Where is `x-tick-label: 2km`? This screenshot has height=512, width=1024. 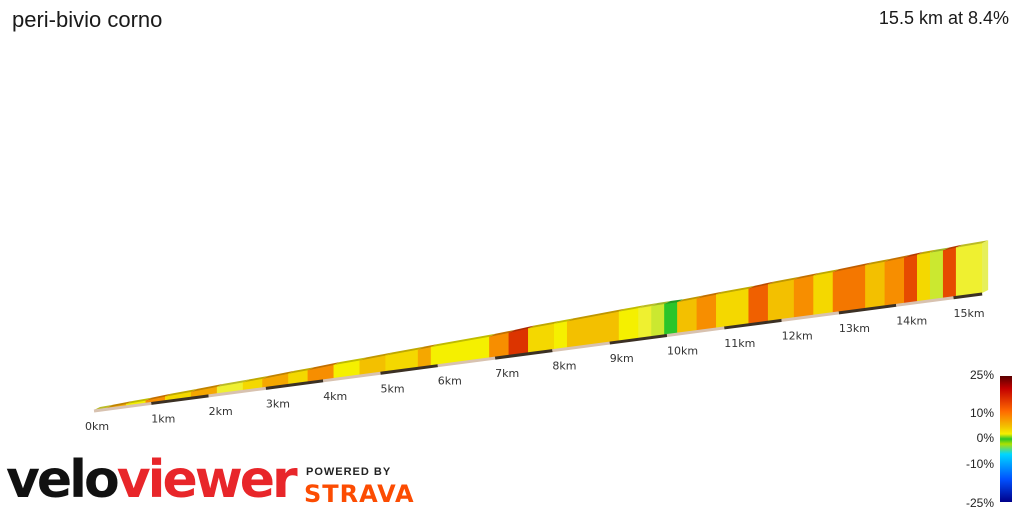 x-tick-label: 2km is located at coordinates (221, 411).